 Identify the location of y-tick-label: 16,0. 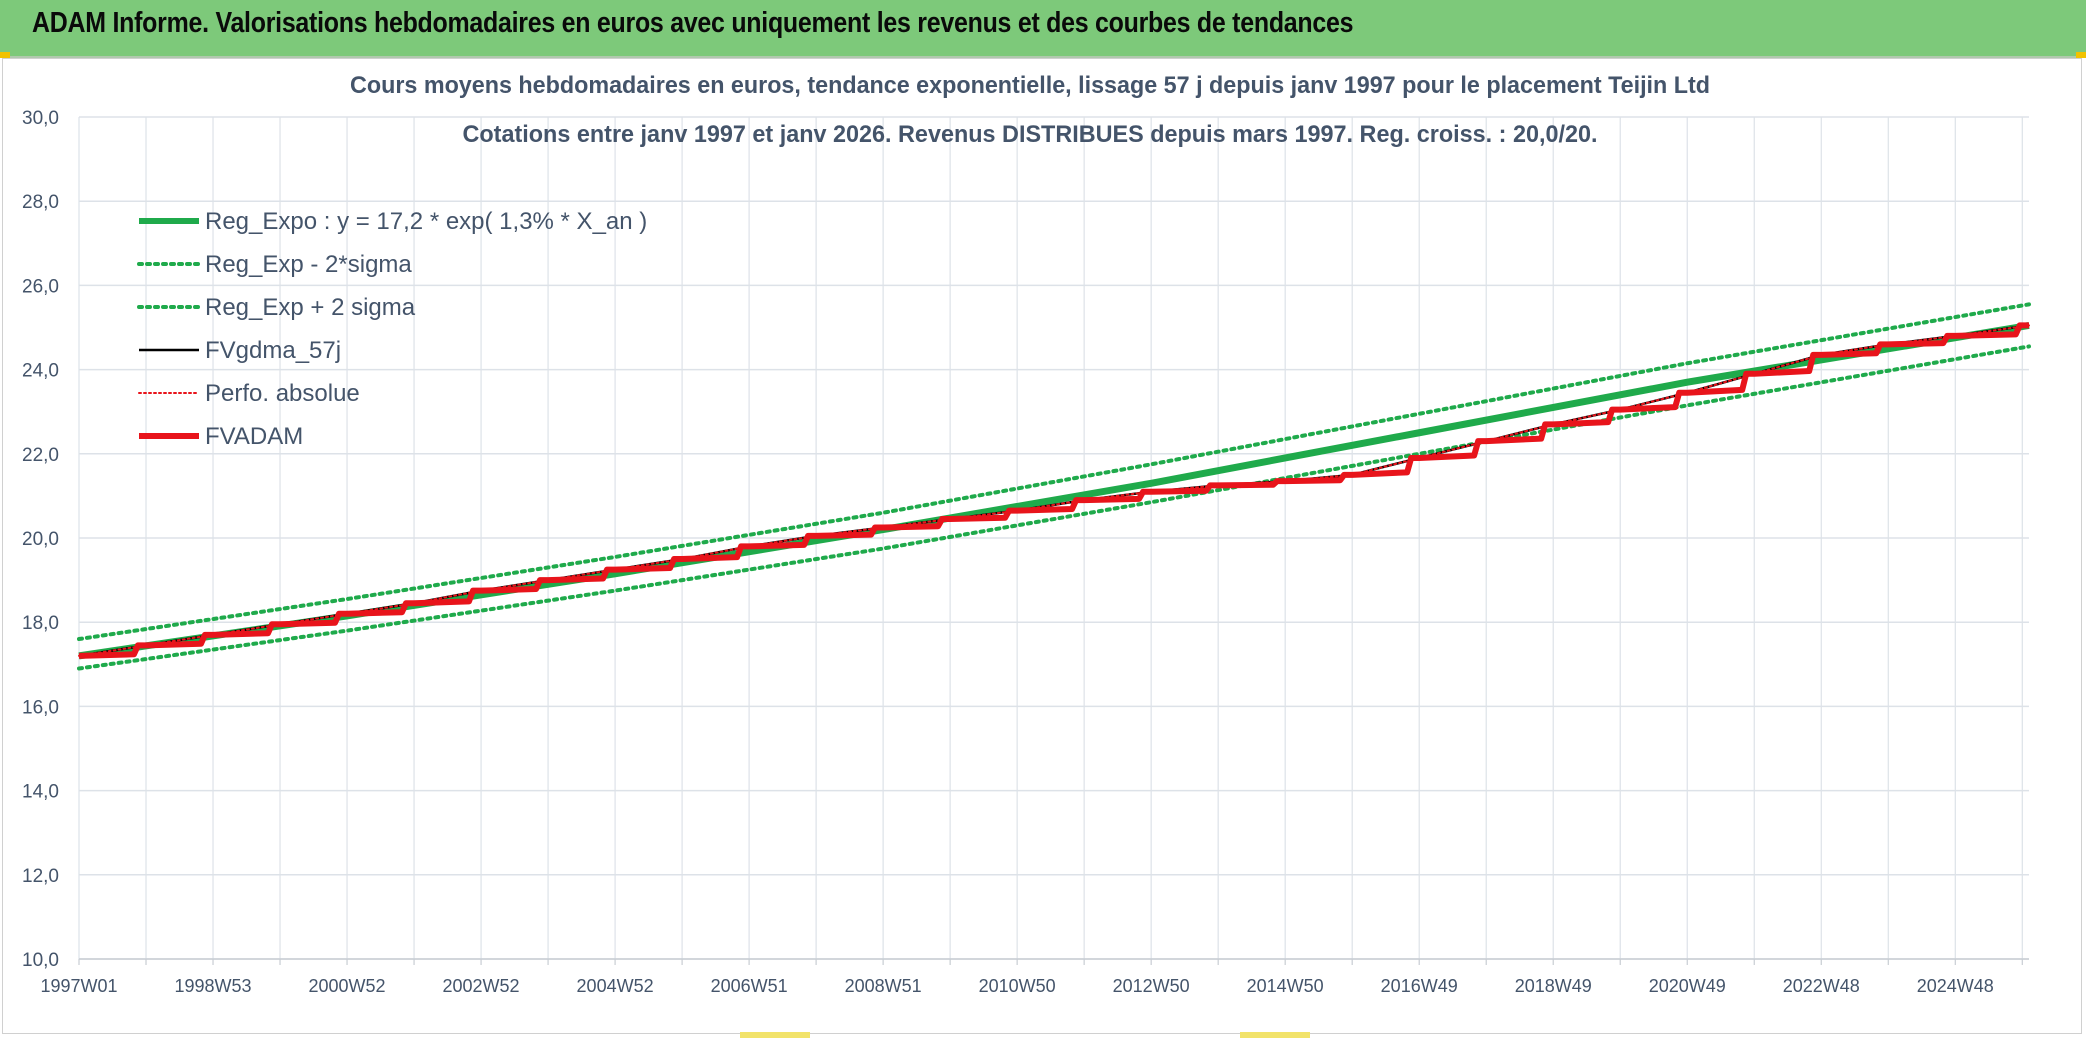
(40, 707).